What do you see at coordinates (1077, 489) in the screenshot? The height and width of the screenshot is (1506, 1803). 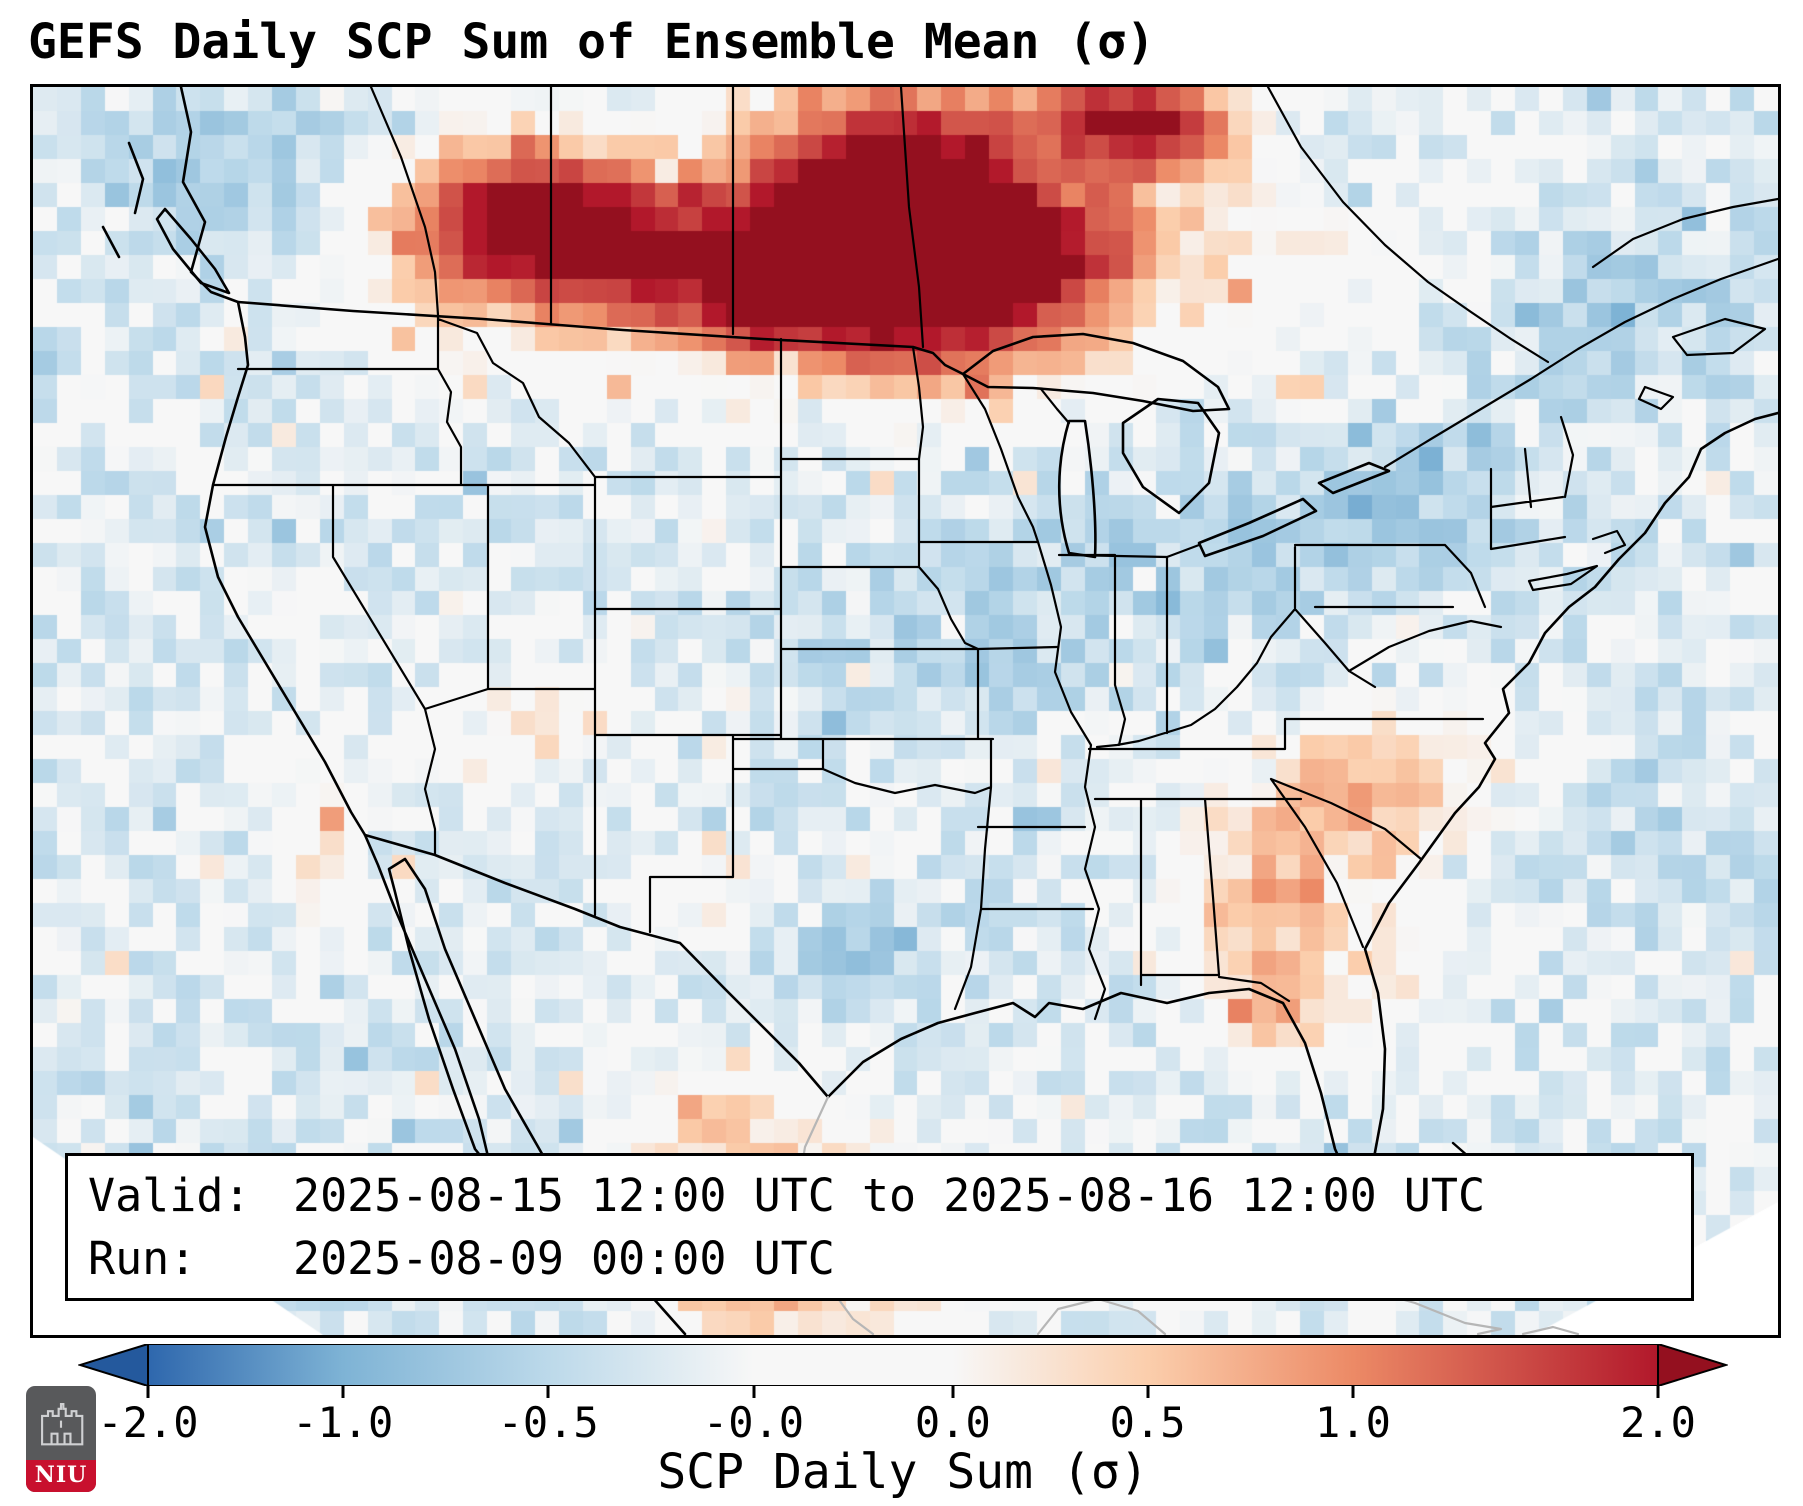 I see `lake-michigan` at bounding box center [1077, 489].